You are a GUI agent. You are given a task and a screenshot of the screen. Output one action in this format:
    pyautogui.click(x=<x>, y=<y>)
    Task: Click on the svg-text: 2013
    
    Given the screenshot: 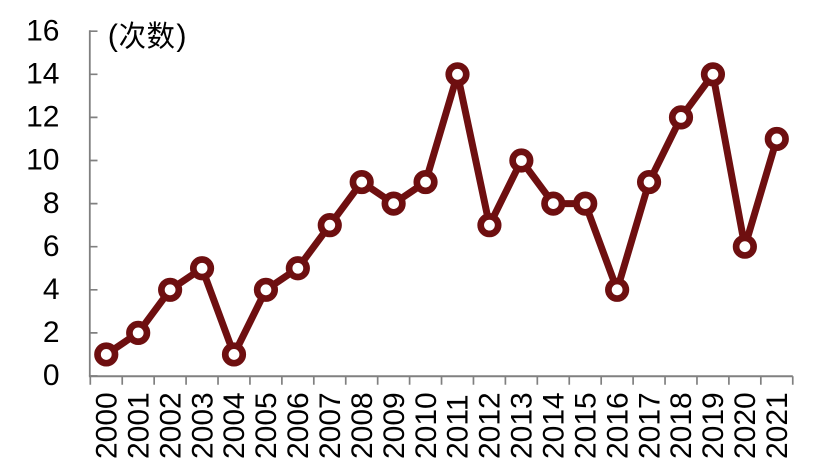 What is the action you would take?
    pyautogui.click(x=522, y=425)
    